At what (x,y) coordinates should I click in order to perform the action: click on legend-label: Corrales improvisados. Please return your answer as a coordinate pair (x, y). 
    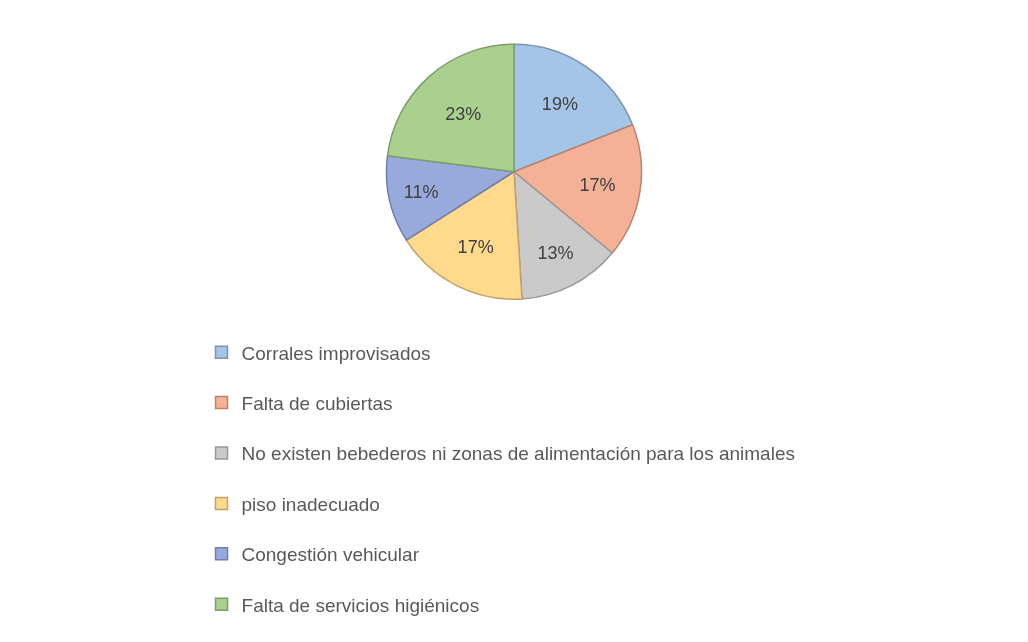
    Looking at the image, I should click on (336, 353).